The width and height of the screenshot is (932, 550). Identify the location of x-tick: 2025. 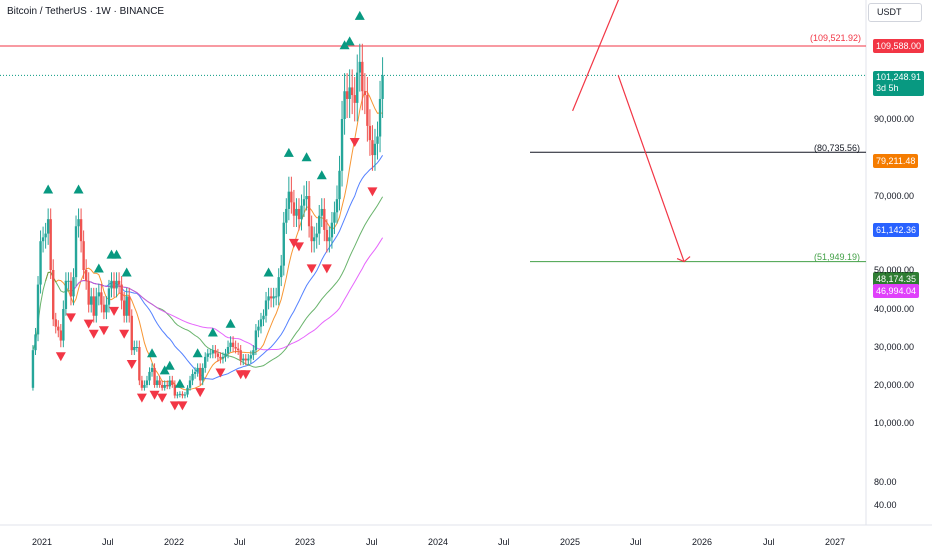
(570, 542).